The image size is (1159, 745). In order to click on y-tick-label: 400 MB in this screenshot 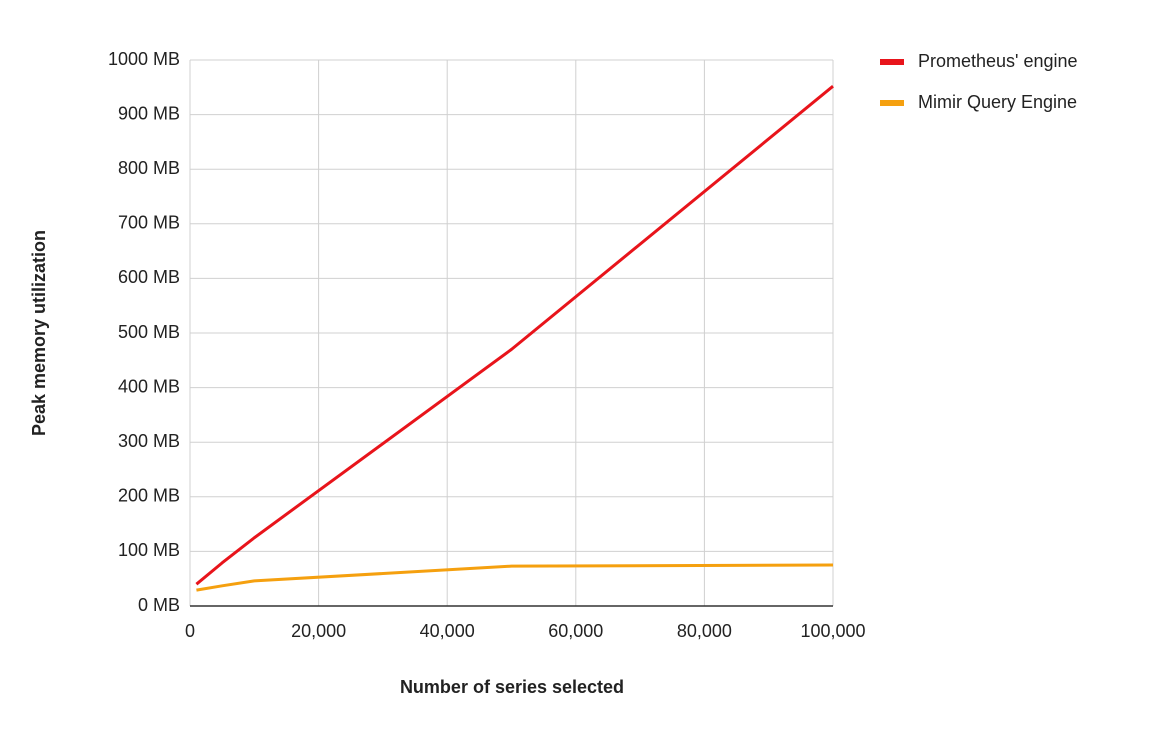, I will do `click(149, 386)`.